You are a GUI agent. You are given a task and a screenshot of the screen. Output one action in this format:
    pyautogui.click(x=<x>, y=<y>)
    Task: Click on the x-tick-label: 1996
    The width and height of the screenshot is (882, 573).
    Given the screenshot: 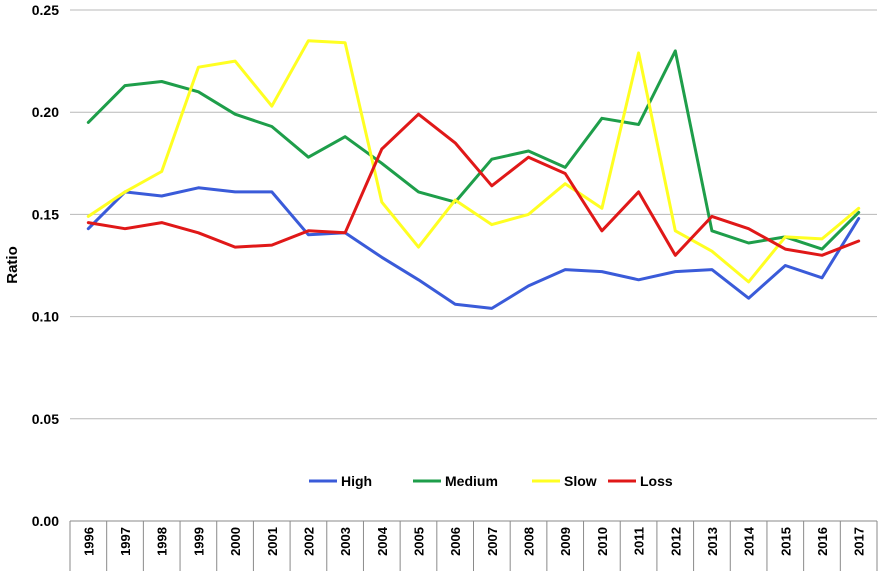 What is the action you would take?
    pyautogui.click(x=88, y=541)
    